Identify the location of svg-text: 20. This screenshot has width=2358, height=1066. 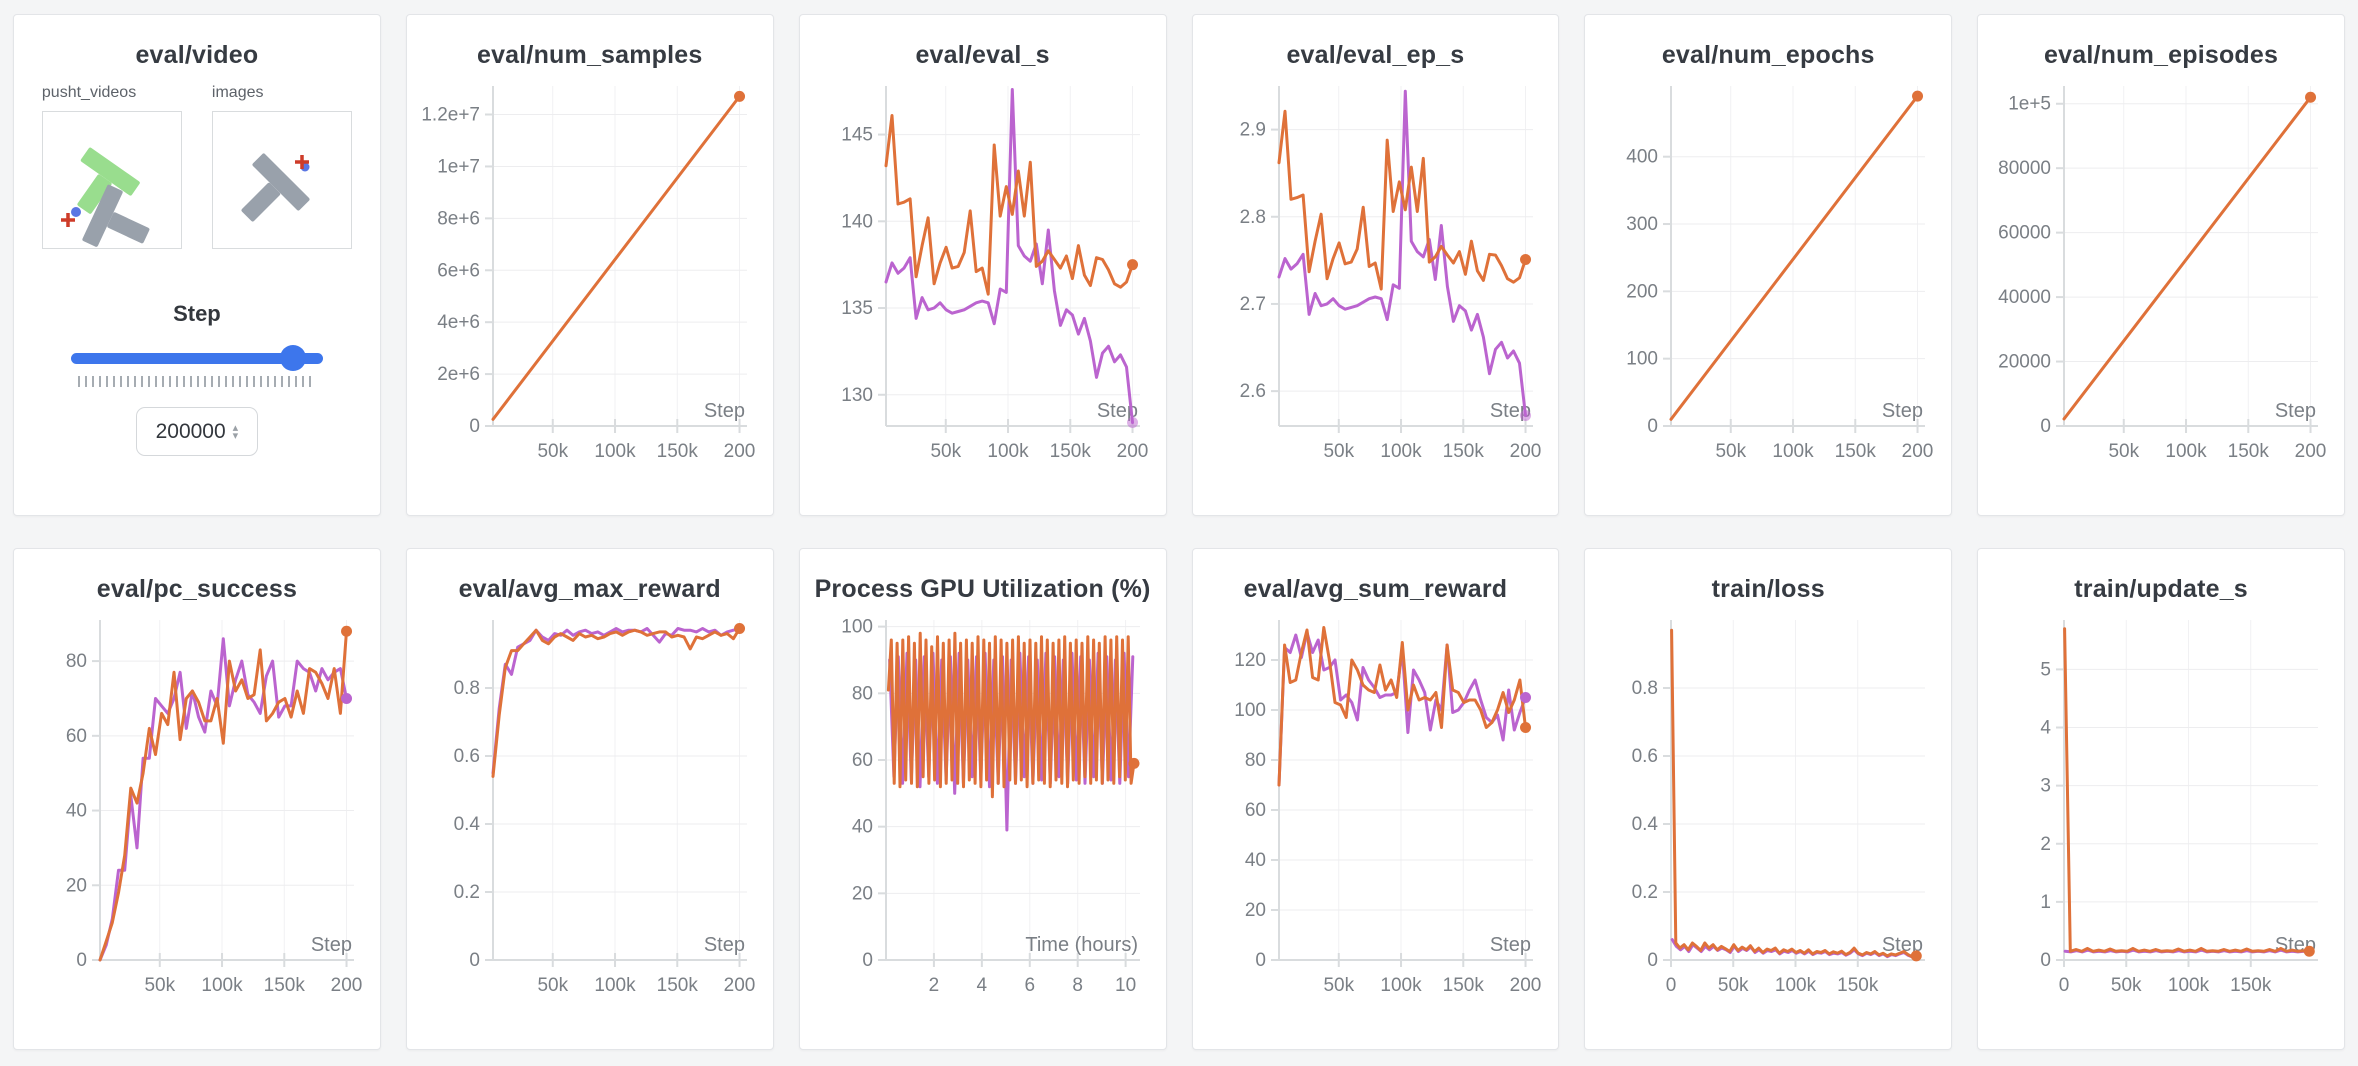
(1254, 910).